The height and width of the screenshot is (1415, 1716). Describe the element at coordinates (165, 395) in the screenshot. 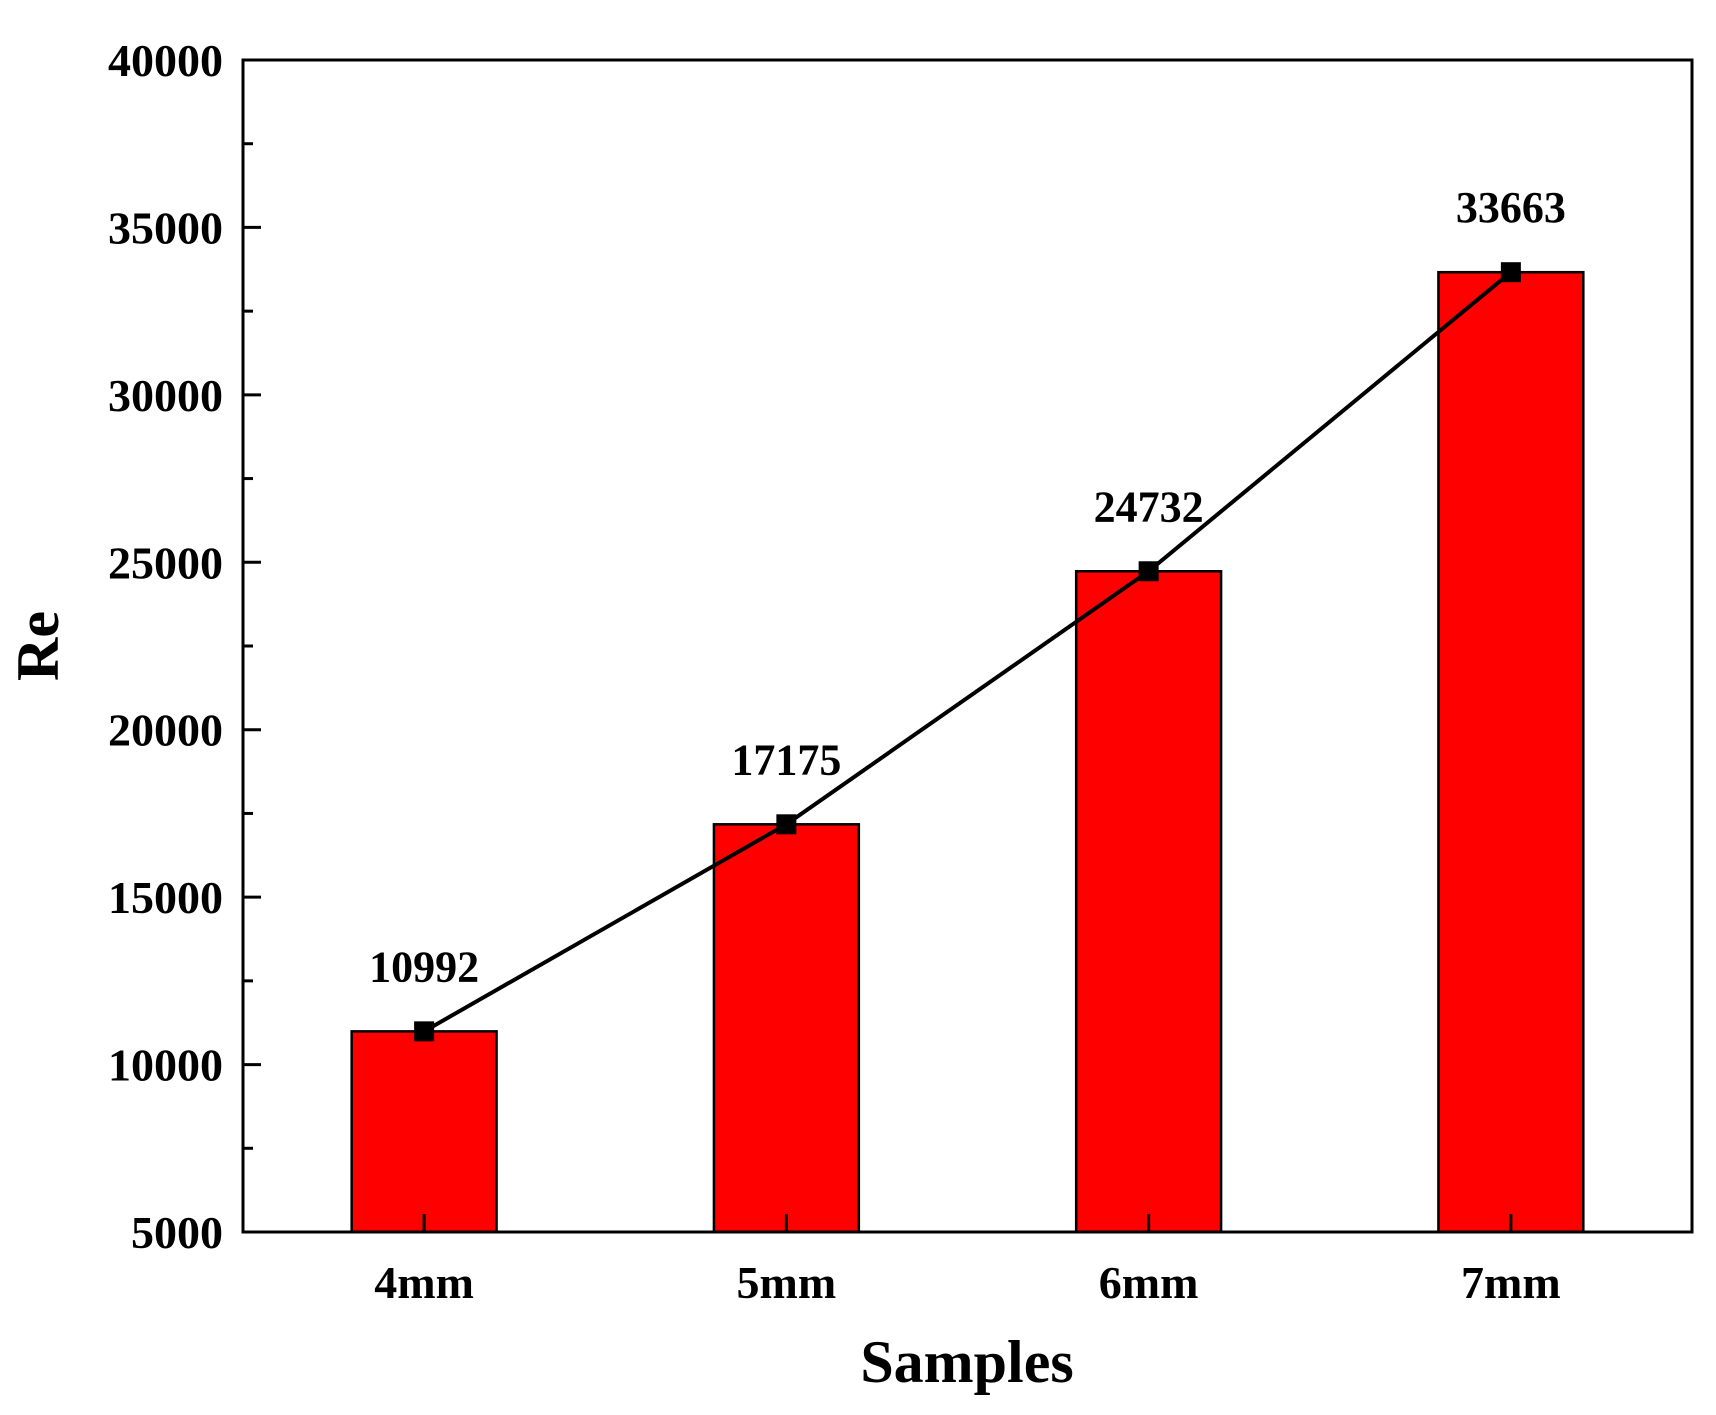

I see `y-tick-label: 30000` at that location.